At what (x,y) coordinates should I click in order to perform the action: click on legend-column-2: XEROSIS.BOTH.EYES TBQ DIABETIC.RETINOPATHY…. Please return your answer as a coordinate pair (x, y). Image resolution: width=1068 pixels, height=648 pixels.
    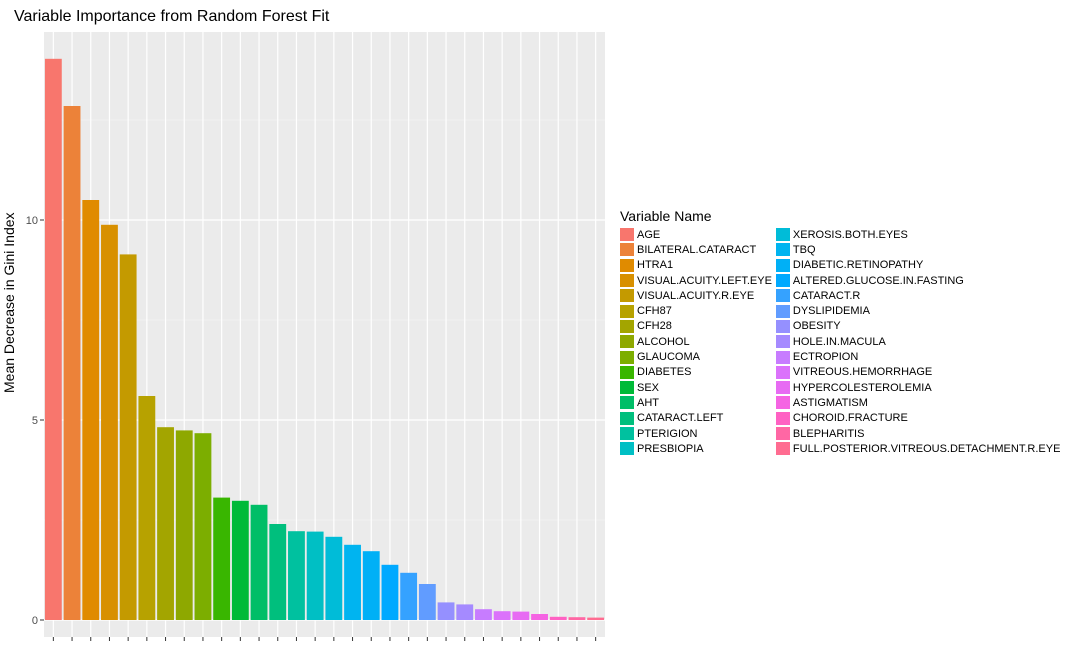
    Looking at the image, I should click on (918, 341).